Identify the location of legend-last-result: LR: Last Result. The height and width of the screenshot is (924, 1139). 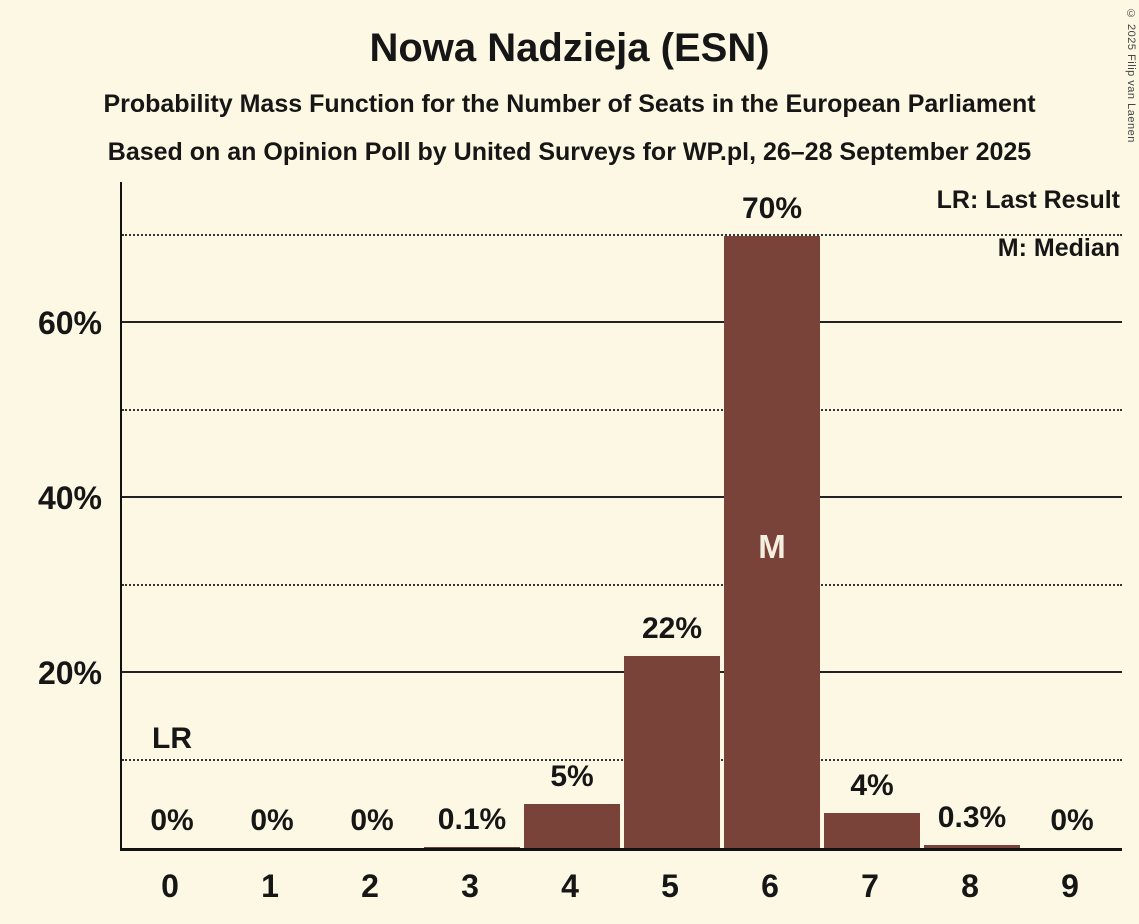
(1028, 200).